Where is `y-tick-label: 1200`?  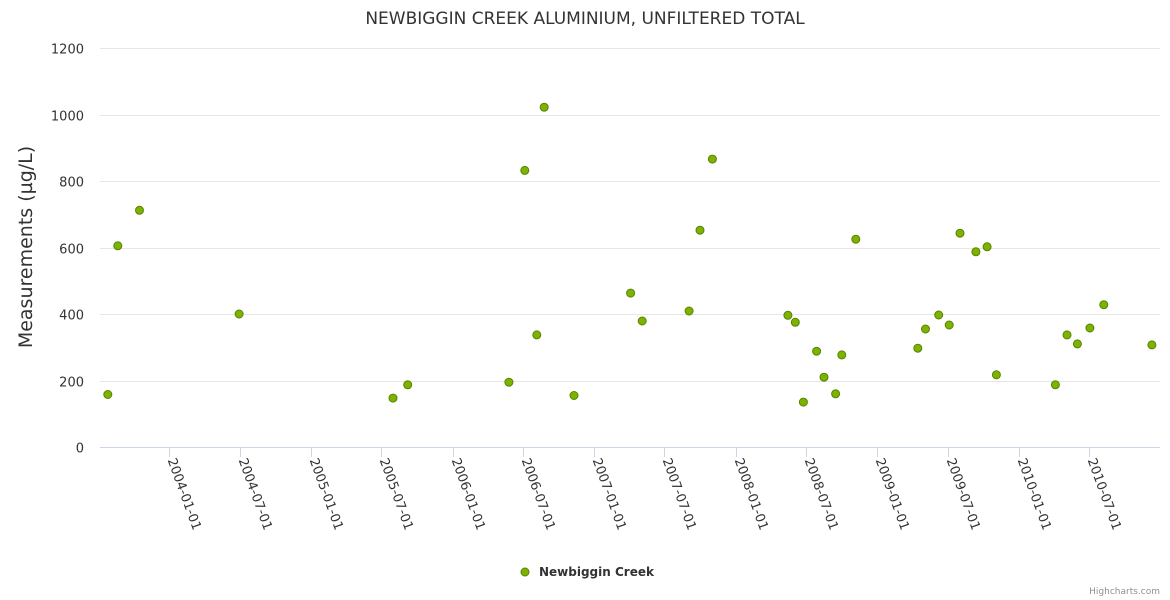 y-tick-label: 1200 is located at coordinates (67, 50).